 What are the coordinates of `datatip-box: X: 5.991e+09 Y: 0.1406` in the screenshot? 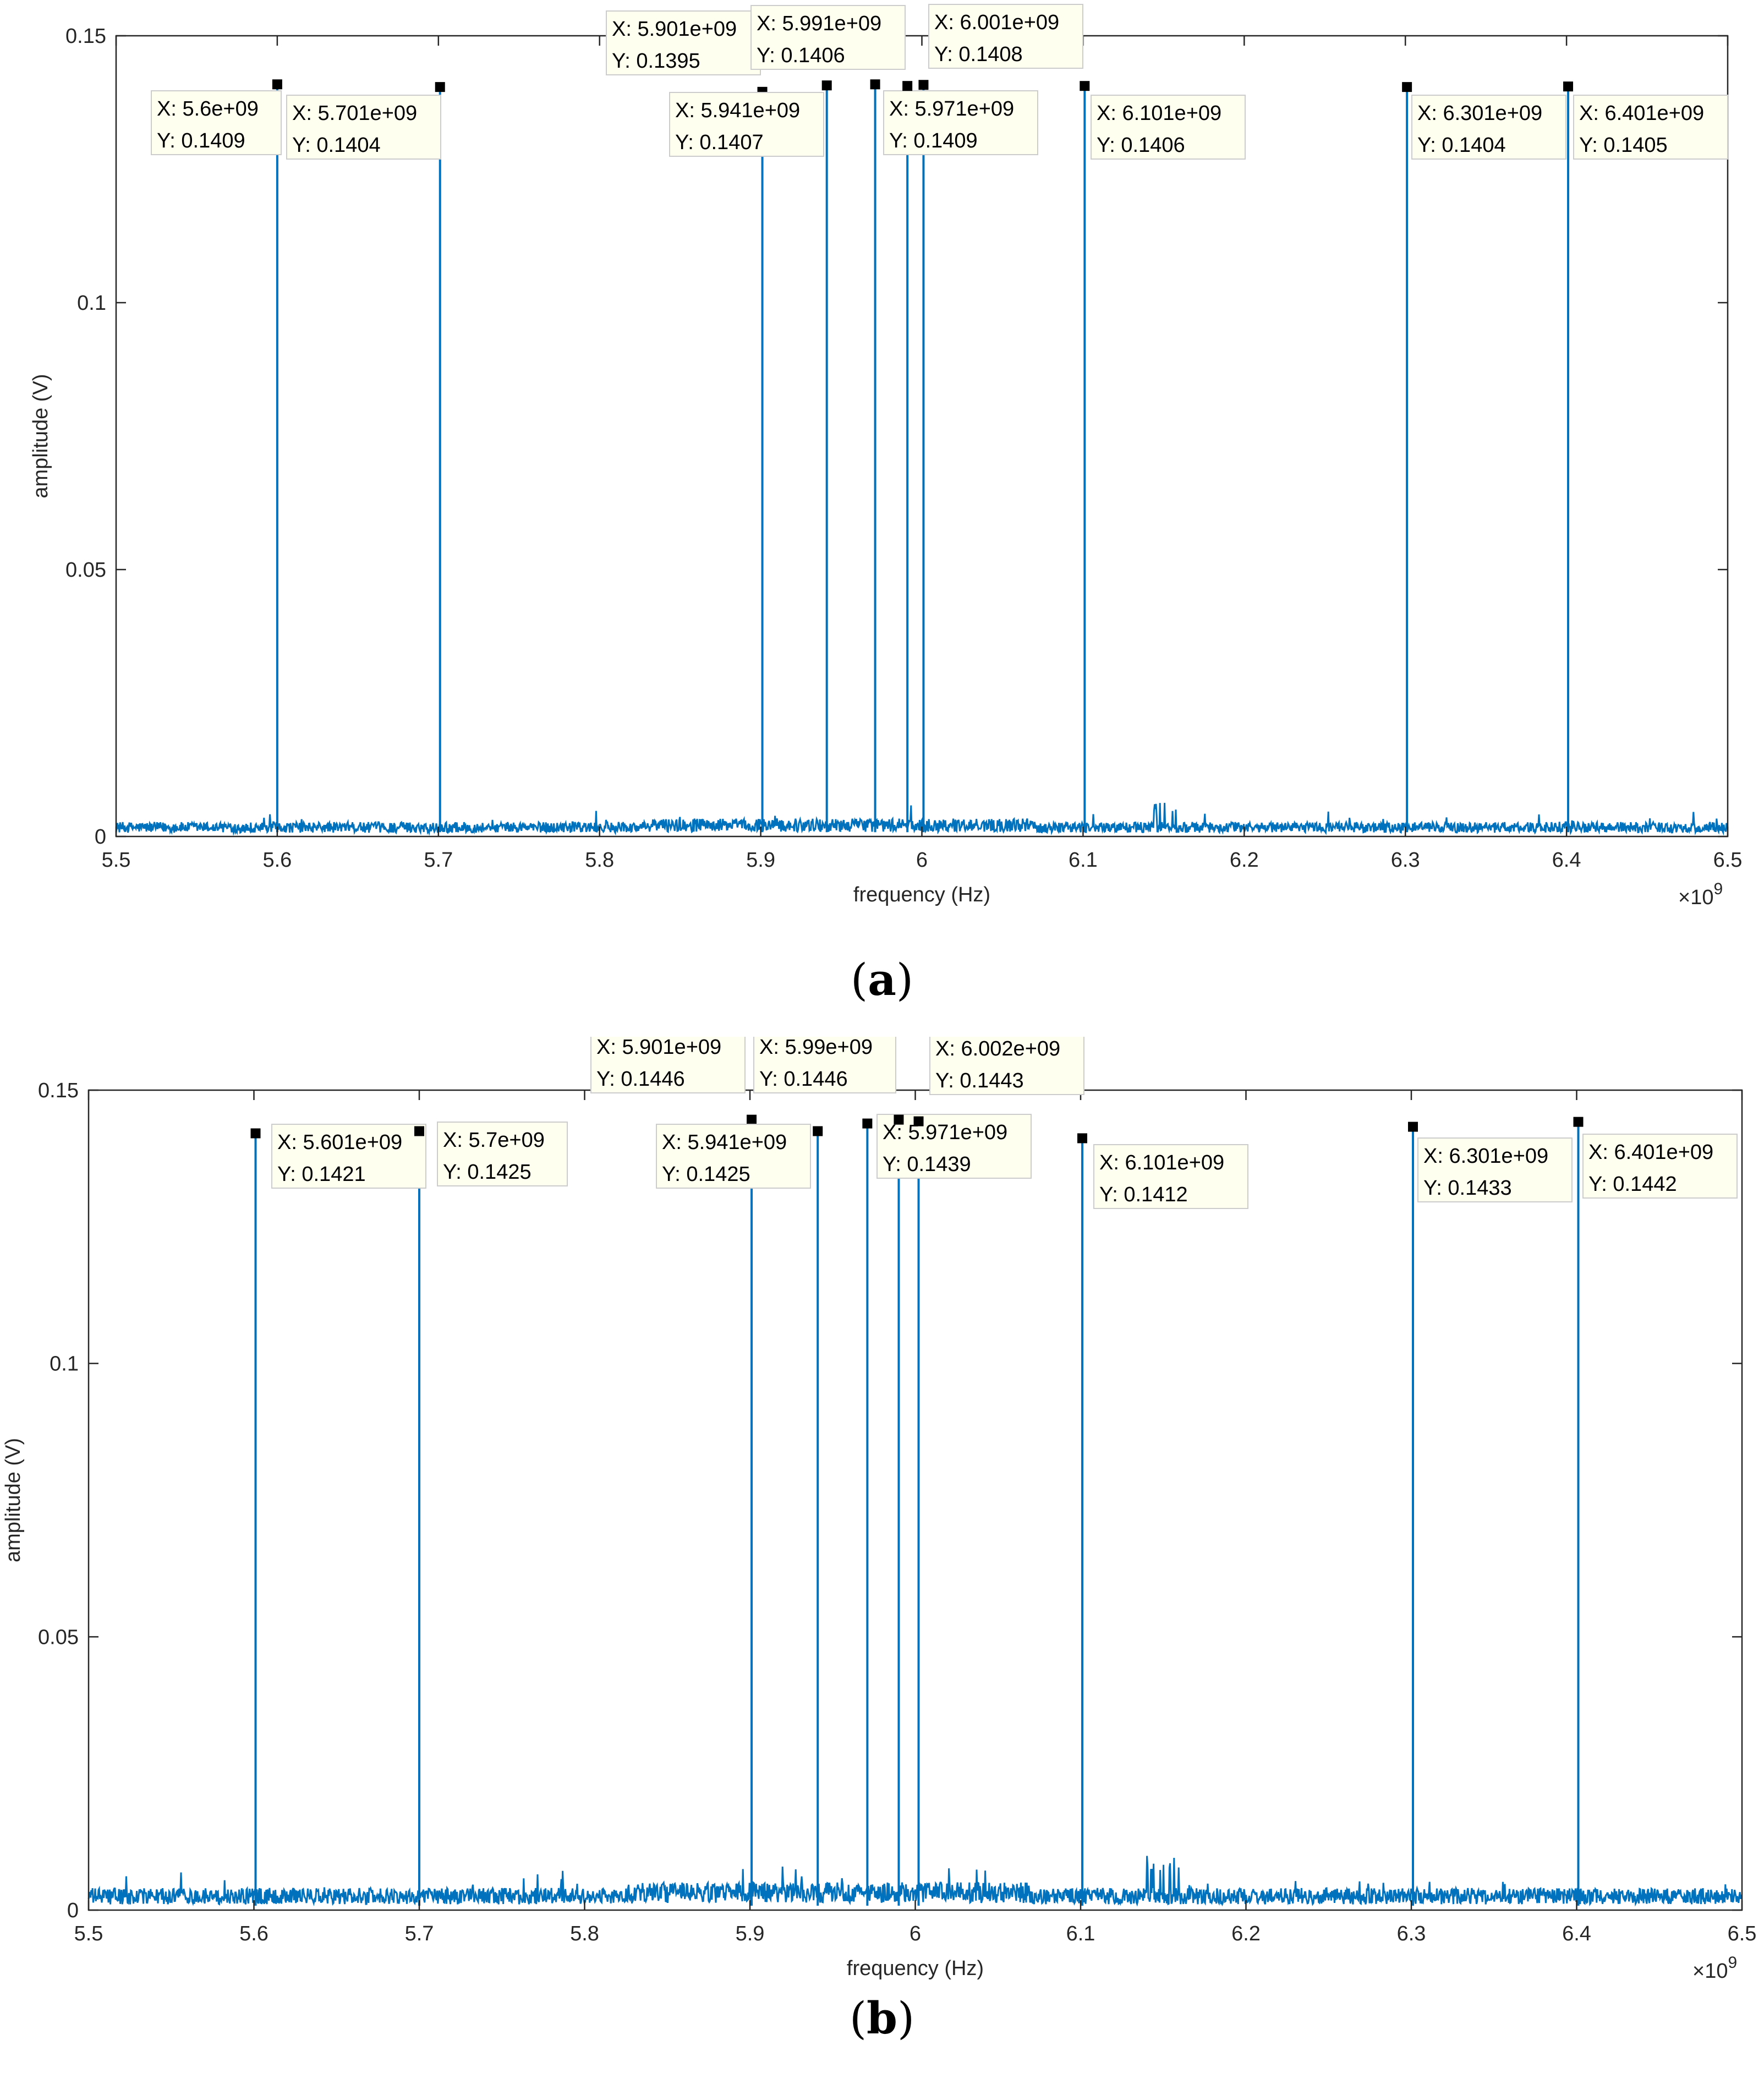 It's located at (828, 38).